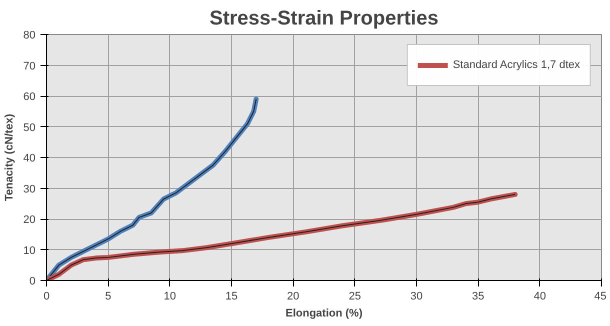 The height and width of the screenshot is (326, 610). Describe the element at coordinates (600, 296) in the screenshot. I see `x-tick-label: 45` at that location.